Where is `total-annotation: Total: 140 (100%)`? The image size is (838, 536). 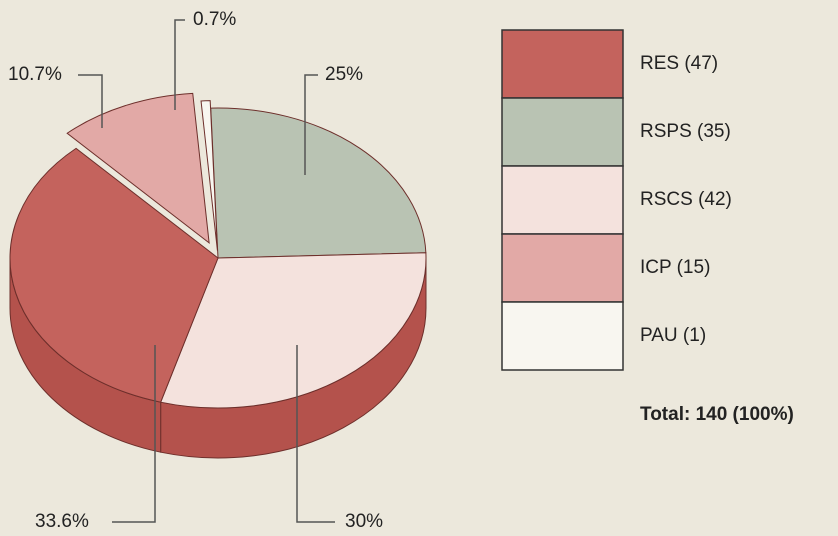
total-annotation: Total: 140 (100%) is located at coordinates (717, 414).